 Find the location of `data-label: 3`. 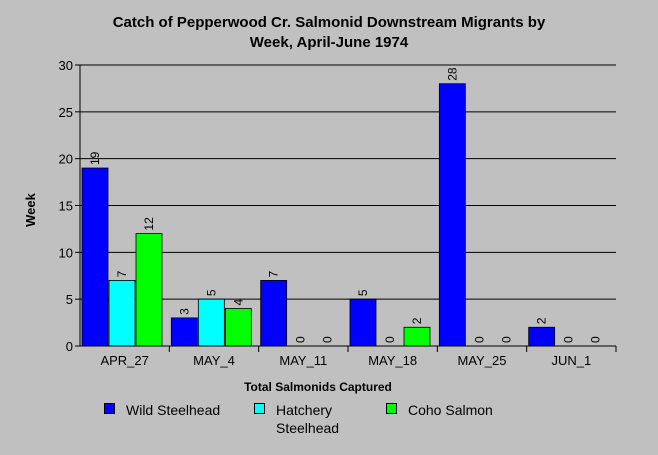

data-label: 3 is located at coordinates (184, 311).